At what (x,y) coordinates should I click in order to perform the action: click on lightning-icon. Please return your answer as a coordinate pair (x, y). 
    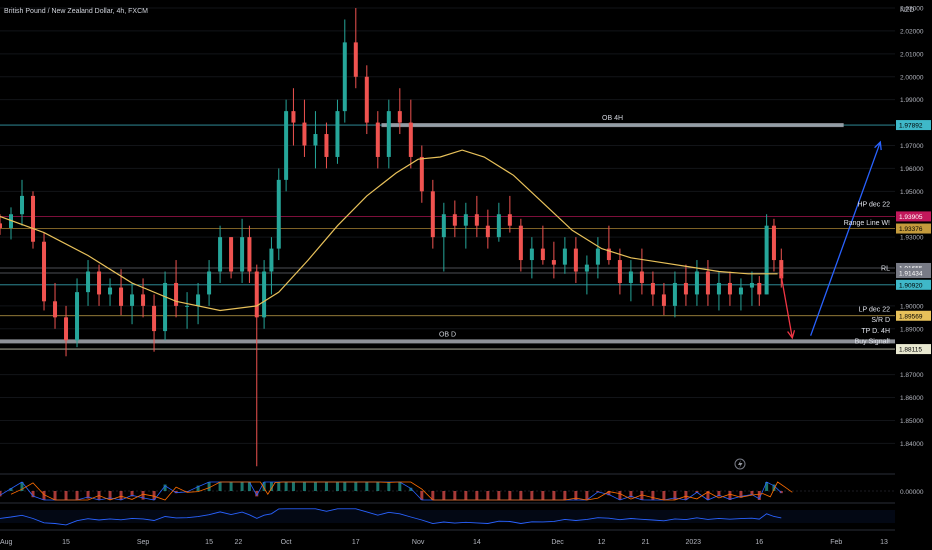
    Looking at the image, I should click on (740, 464).